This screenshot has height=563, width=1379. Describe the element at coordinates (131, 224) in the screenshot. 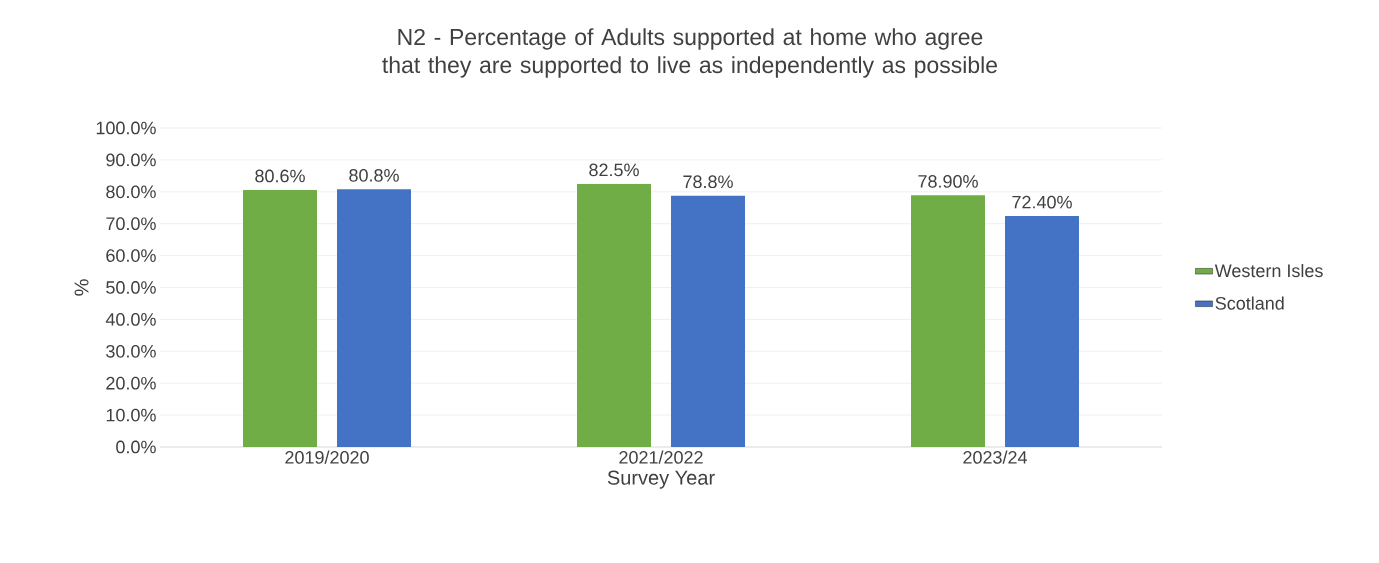

I see `y-tick-label: 70.0%` at that location.